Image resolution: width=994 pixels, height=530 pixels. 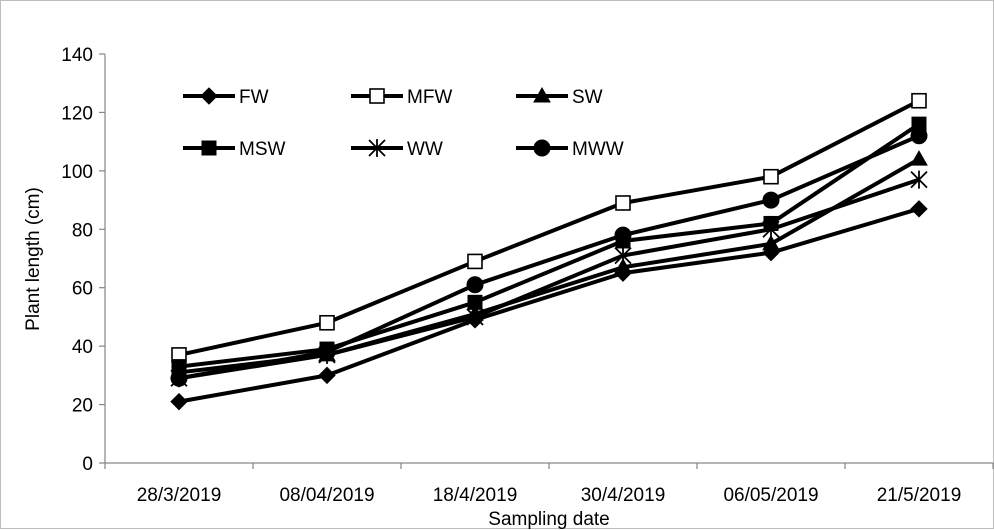 What do you see at coordinates (226, 97) in the screenshot?
I see `legend-item-fw: FW` at bounding box center [226, 97].